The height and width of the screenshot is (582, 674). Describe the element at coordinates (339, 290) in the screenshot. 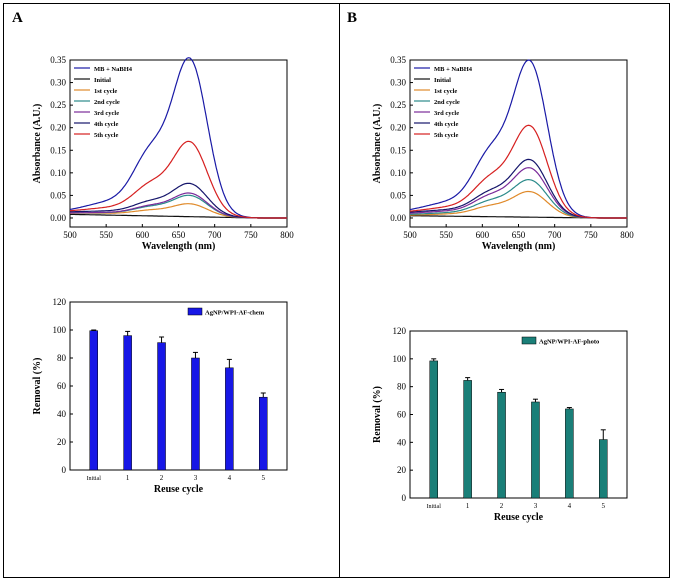

I see `panel-divider` at that location.